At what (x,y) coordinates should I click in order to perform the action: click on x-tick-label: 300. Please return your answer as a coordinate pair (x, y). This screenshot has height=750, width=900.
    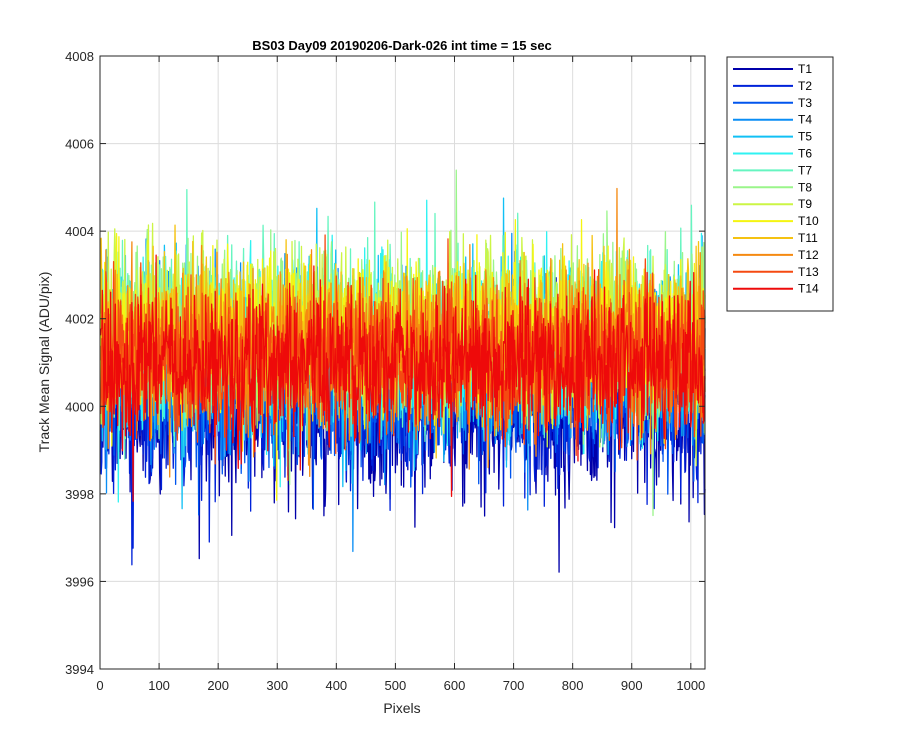
    Looking at the image, I should click on (277, 685).